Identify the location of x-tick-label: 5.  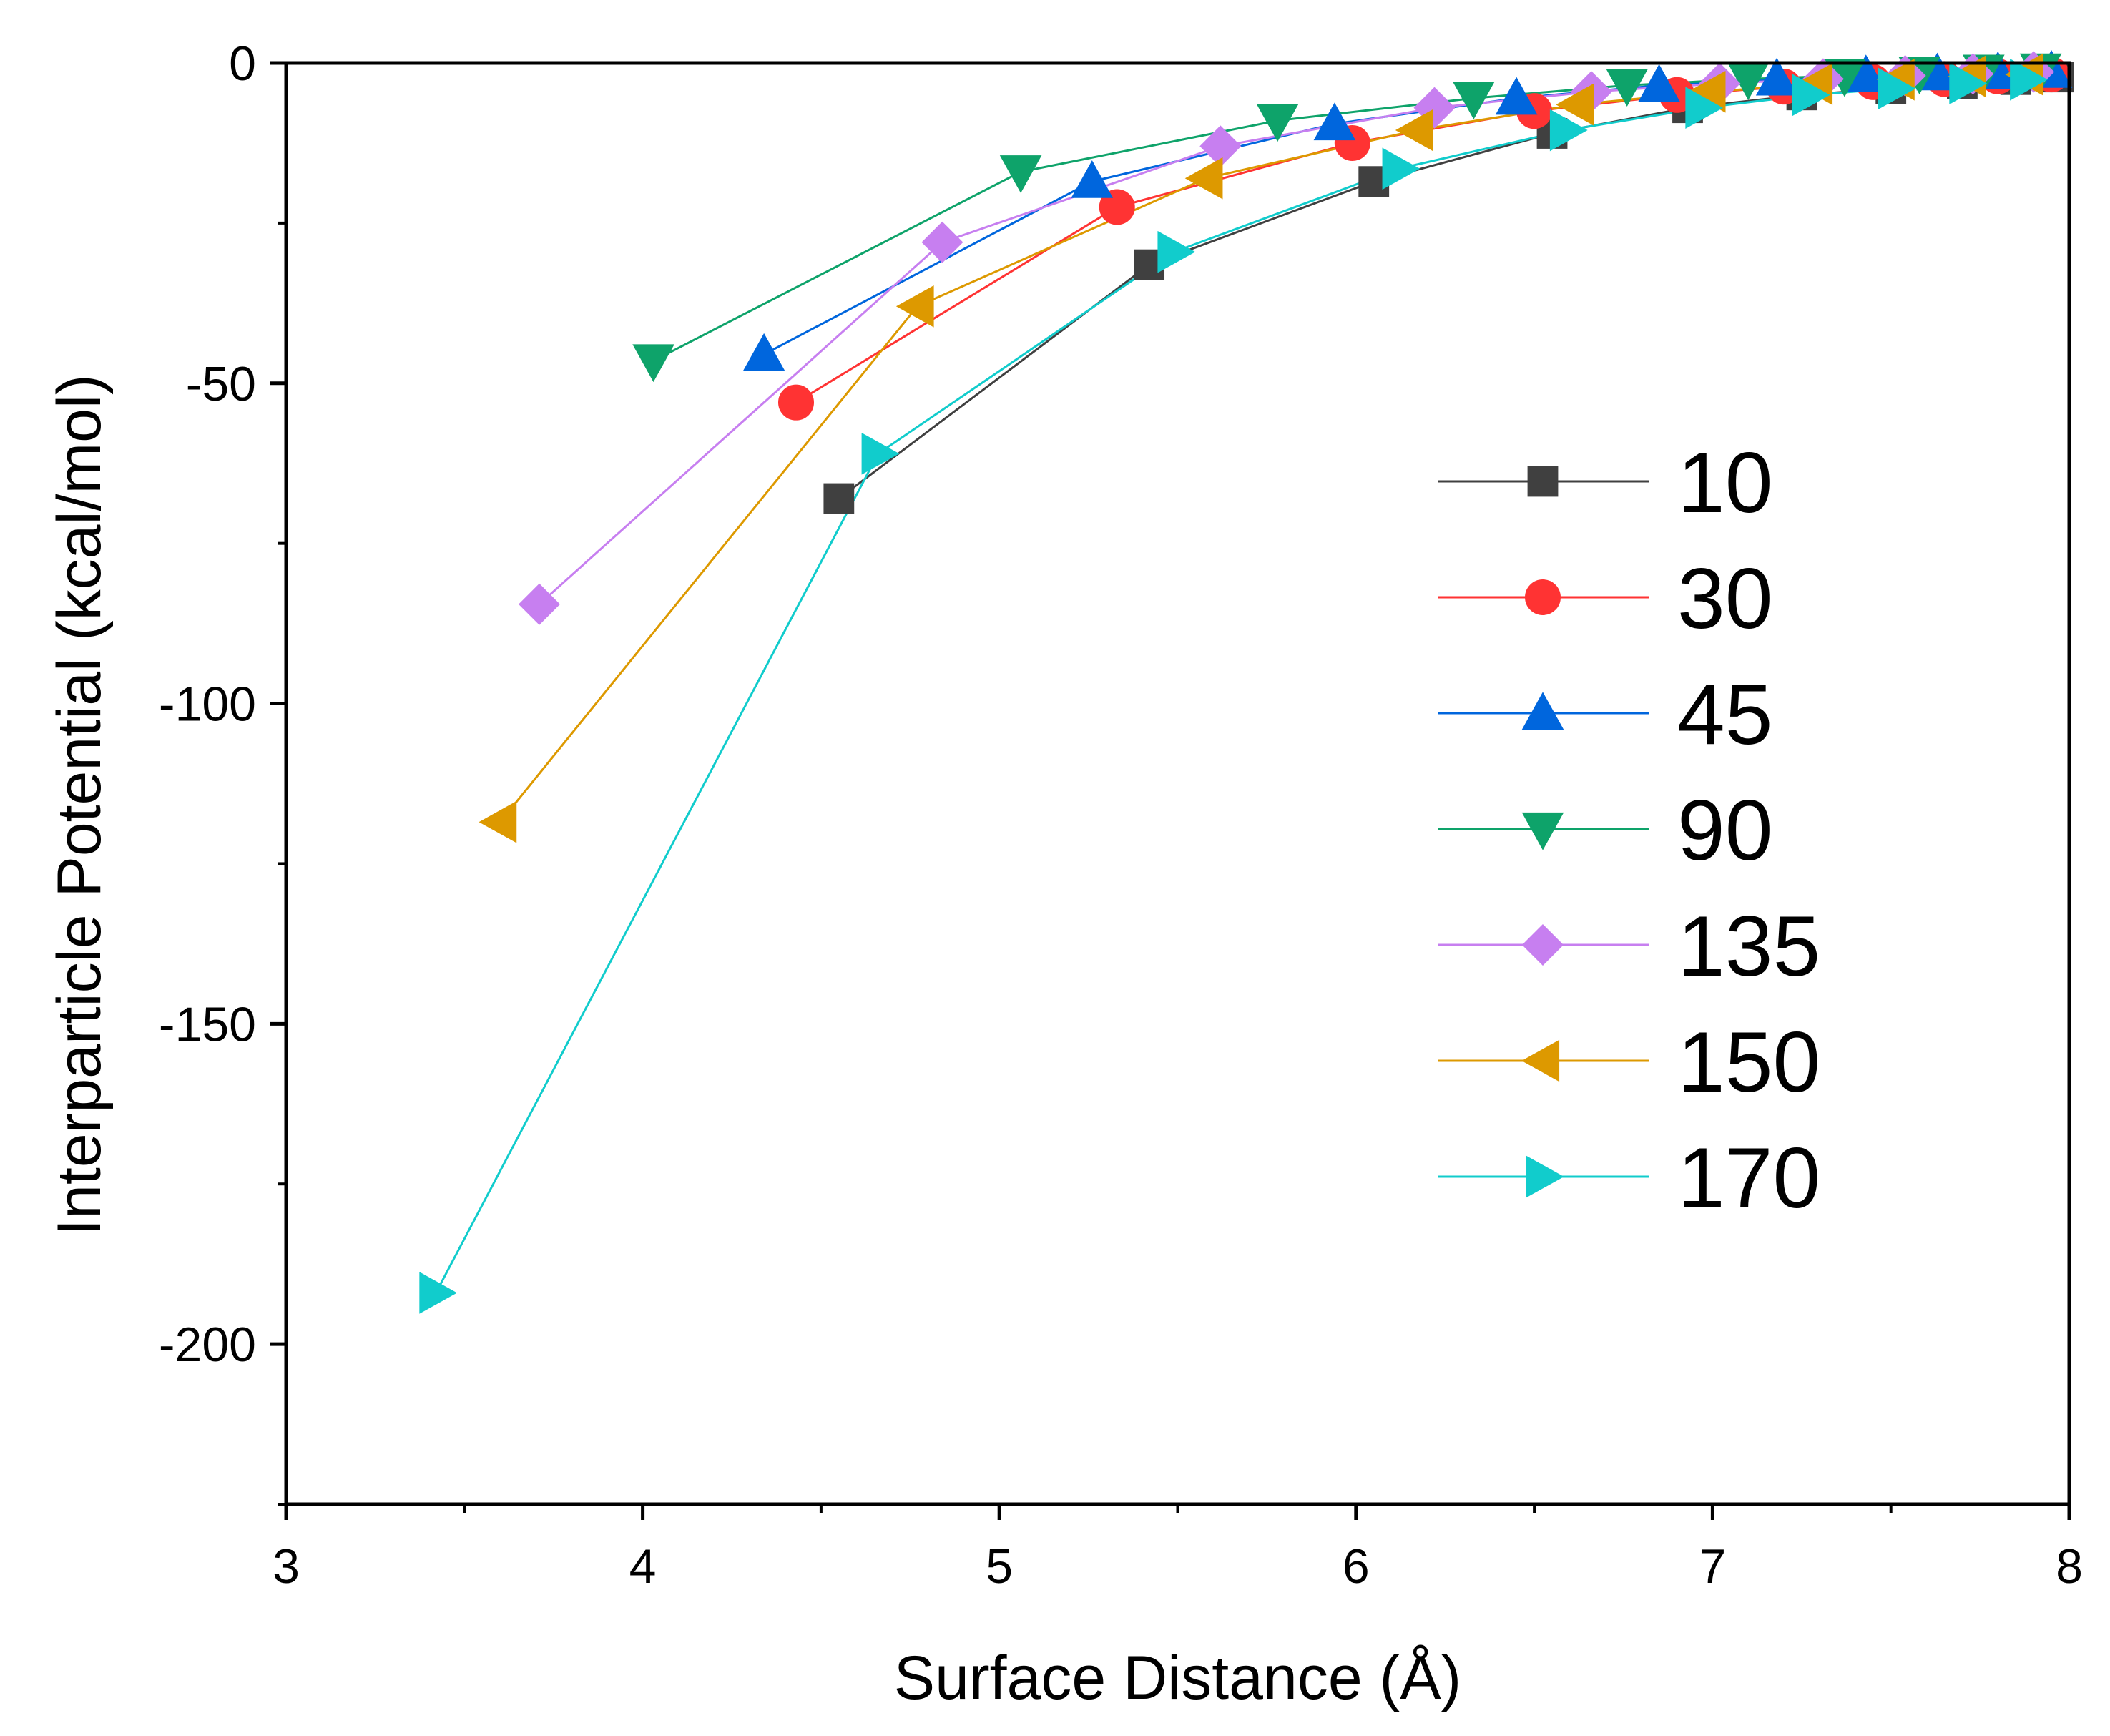
(999, 1567).